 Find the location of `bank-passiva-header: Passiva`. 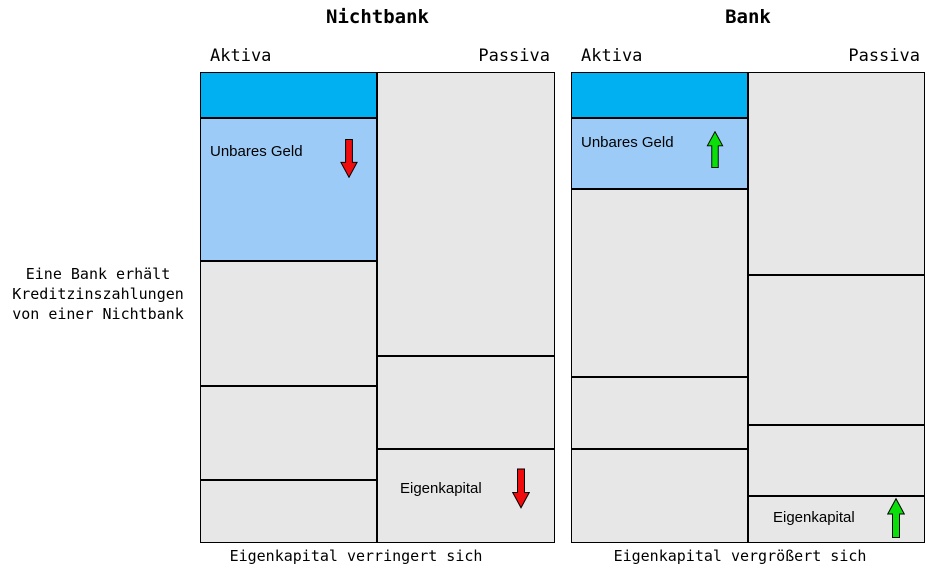

bank-passiva-header: Passiva is located at coordinates (884, 56).